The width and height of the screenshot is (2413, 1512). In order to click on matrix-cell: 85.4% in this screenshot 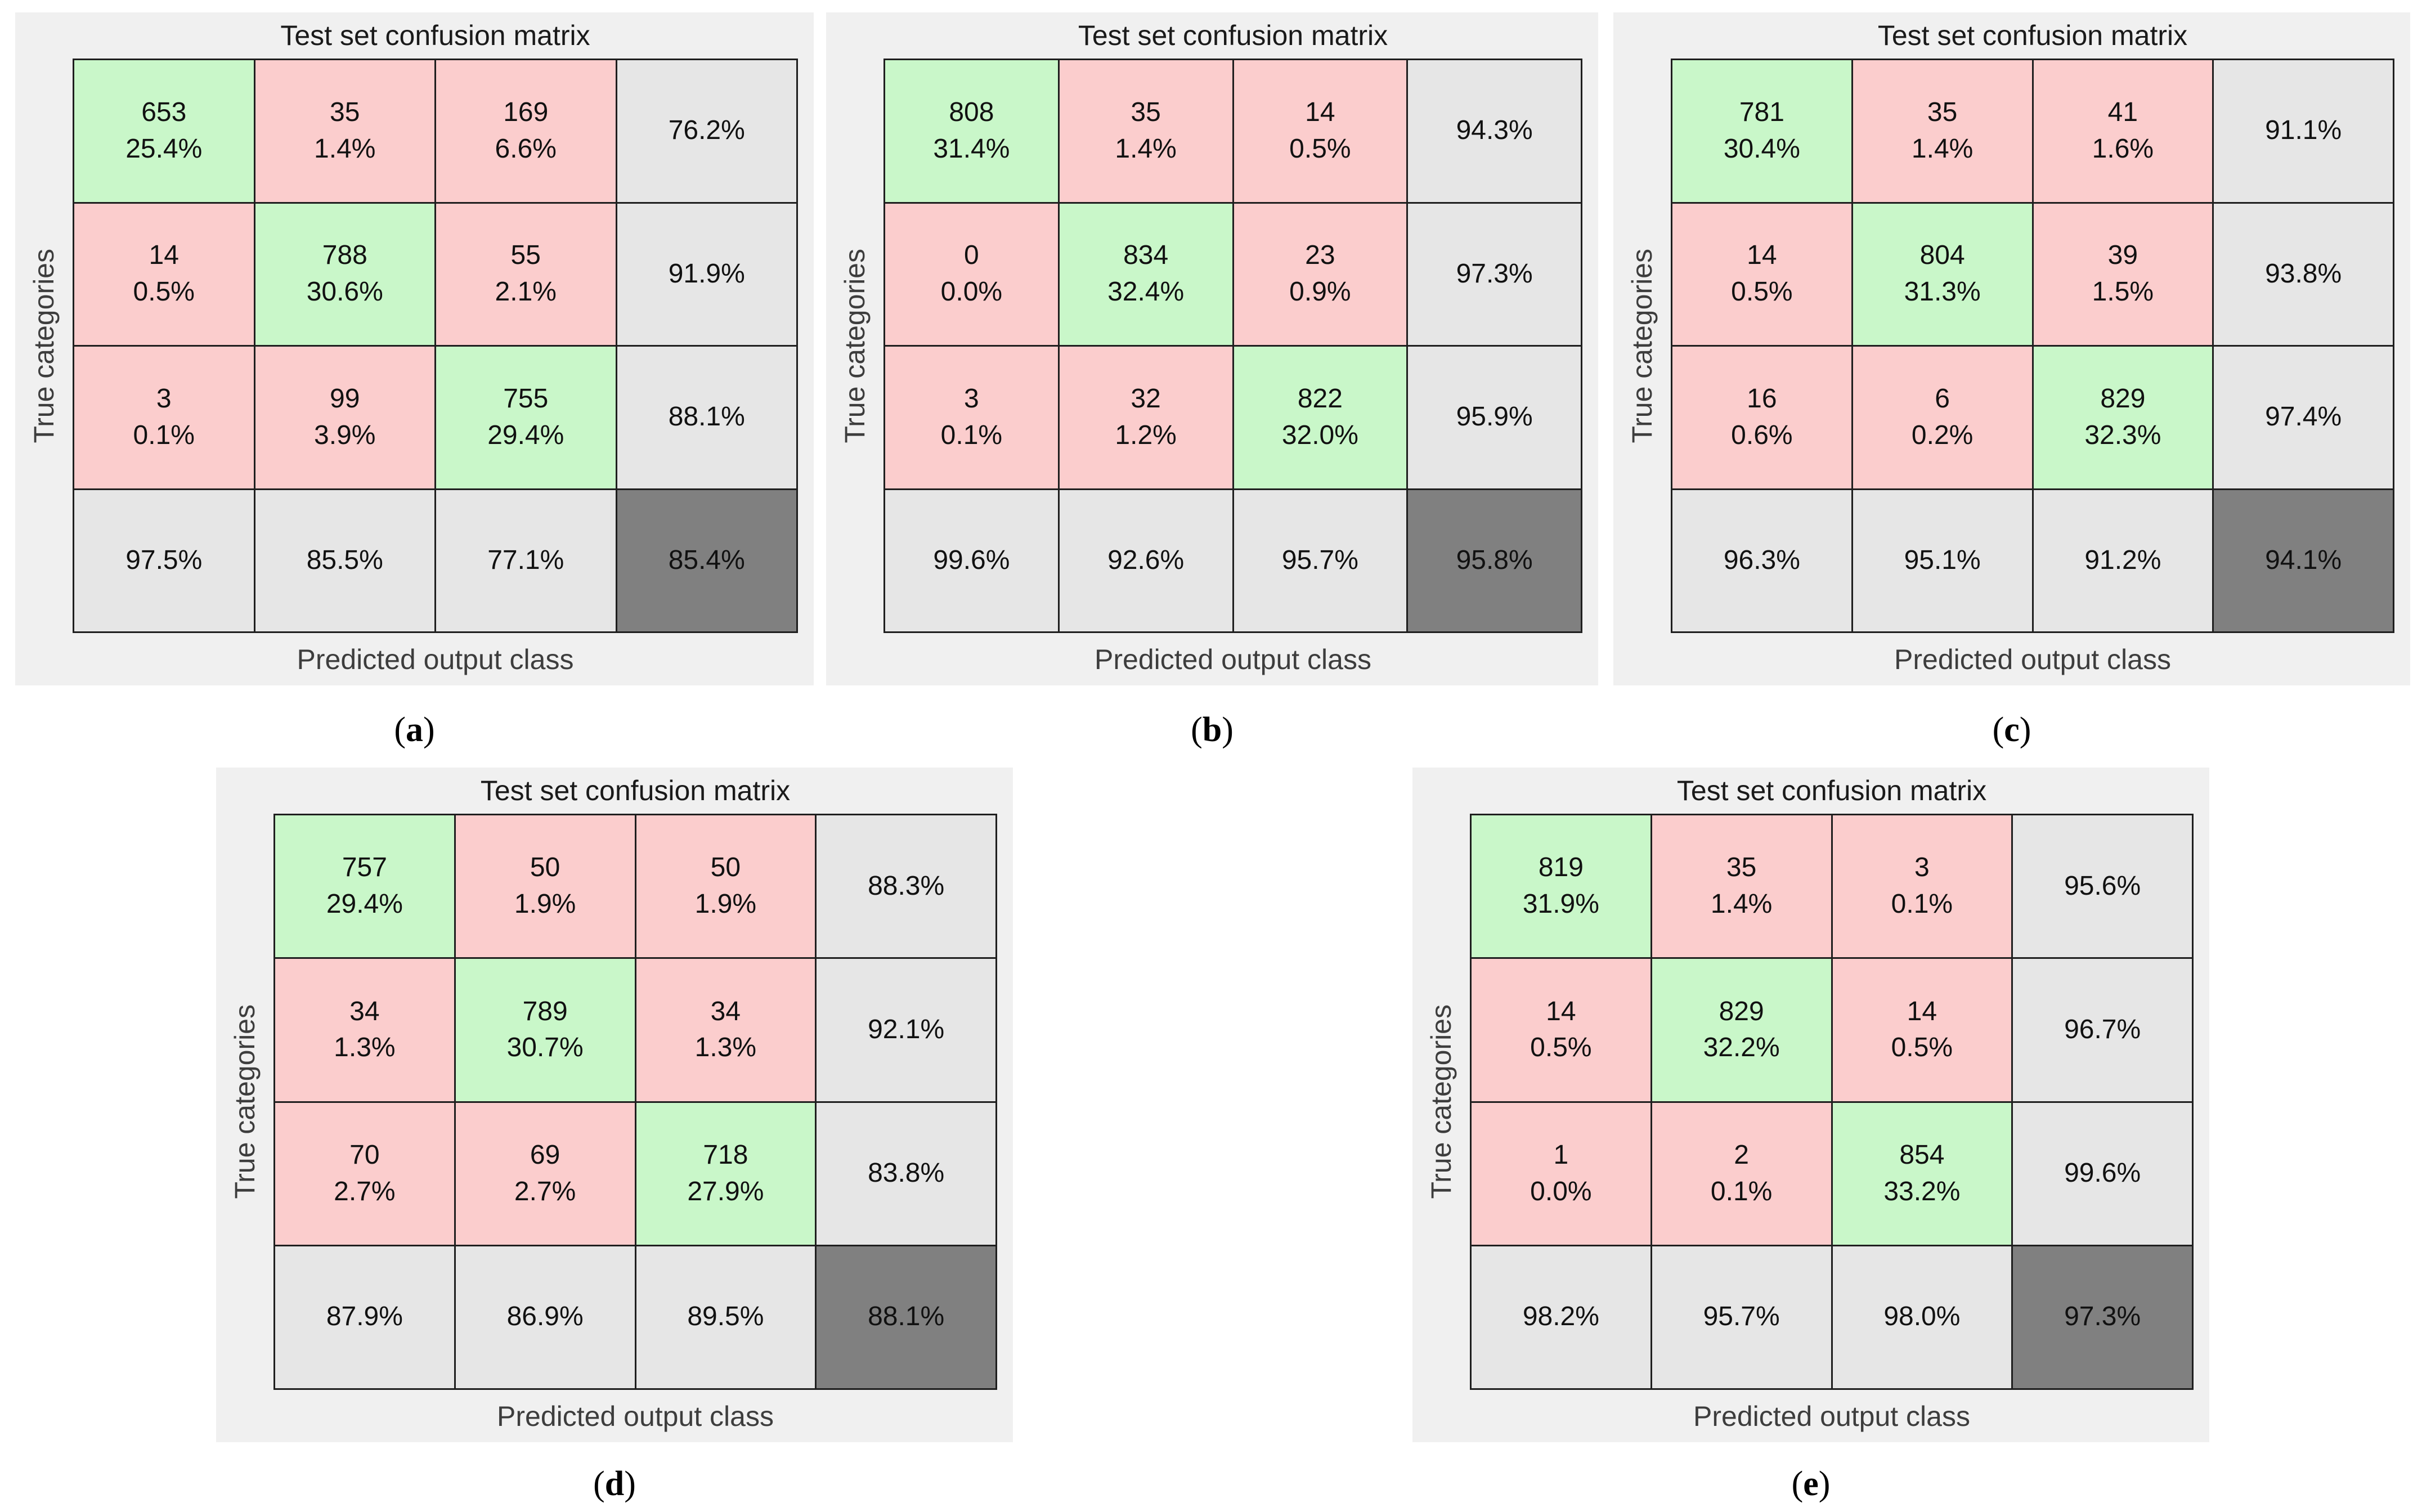, I will do `click(706, 560)`.